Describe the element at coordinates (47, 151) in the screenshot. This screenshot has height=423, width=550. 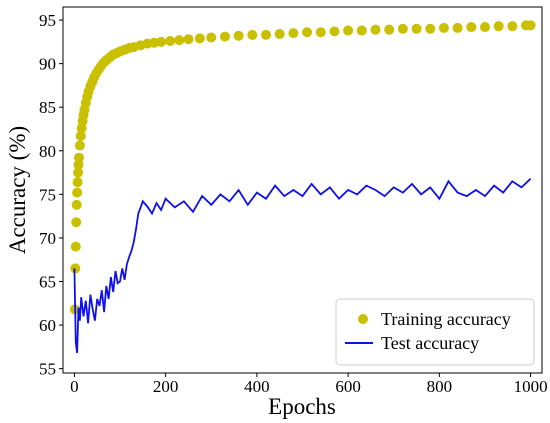
I see `y-tick-label: 80` at that location.